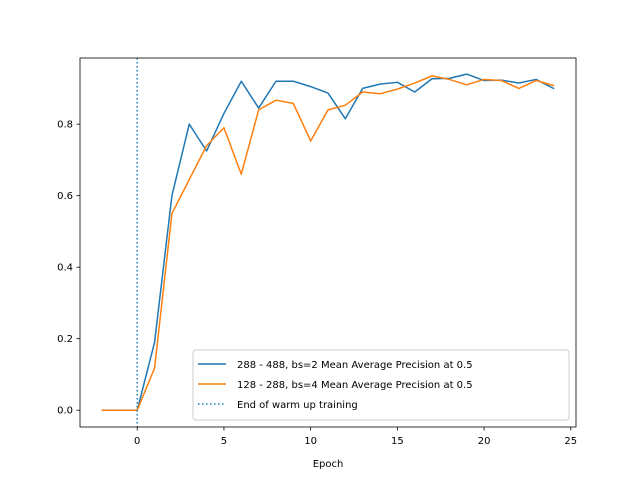 The image size is (640, 484). What do you see at coordinates (484, 441) in the screenshot?
I see `x-tick-label: 20` at bounding box center [484, 441].